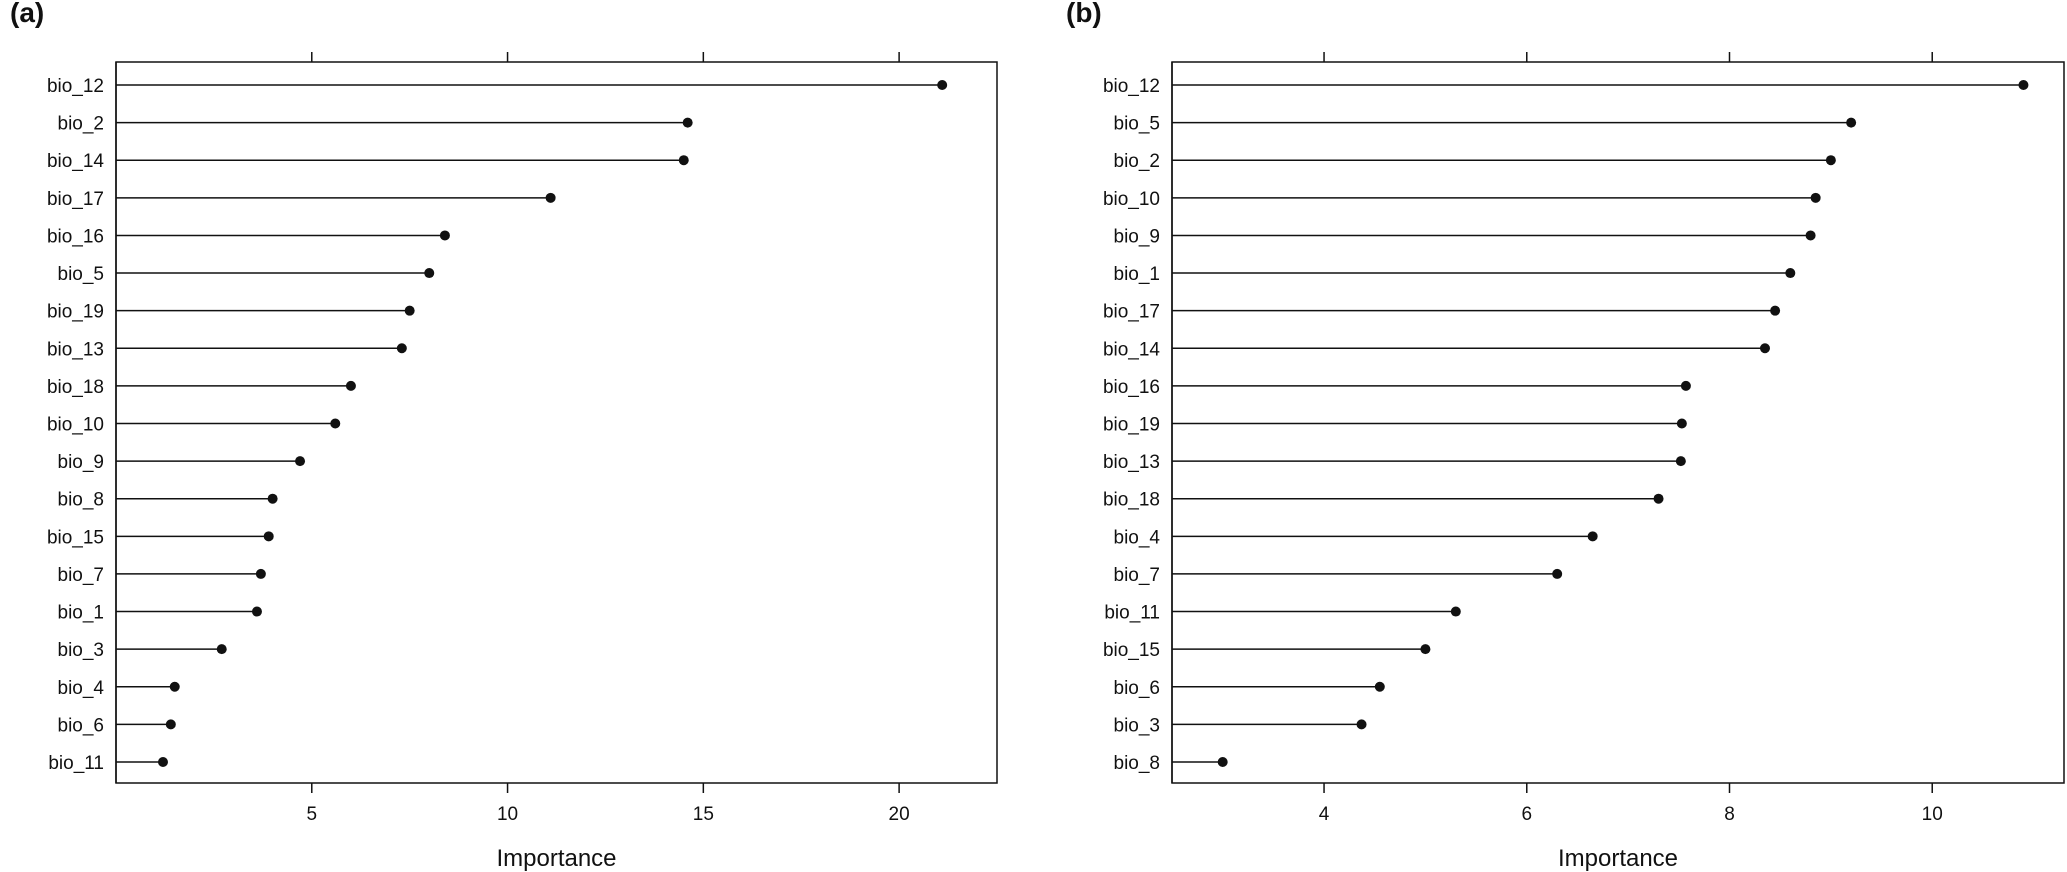 Image resolution: width=2067 pixels, height=872 pixels. What do you see at coordinates (1324, 814) in the screenshot?
I see `x-tick-label: 4` at bounding box center [1324, 814].